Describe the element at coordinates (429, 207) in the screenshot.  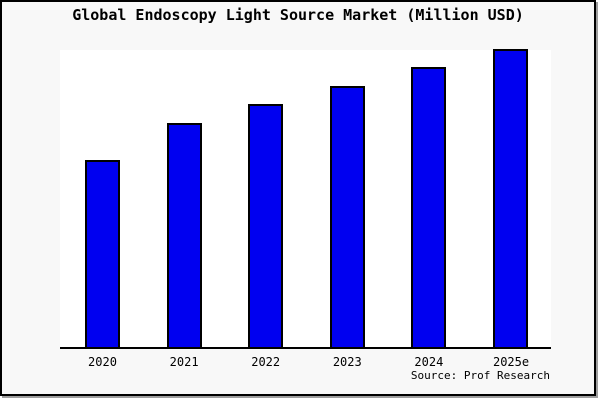
I see `bar-2024` at that location.